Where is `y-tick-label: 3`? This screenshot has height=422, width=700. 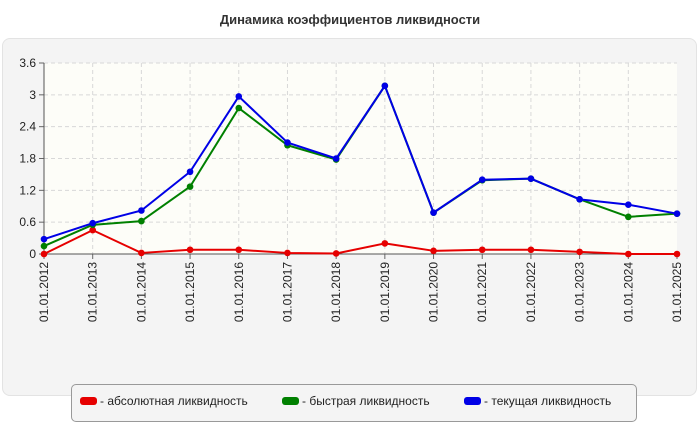
y-tick-label: 3 is located at coordinates (32, 95).